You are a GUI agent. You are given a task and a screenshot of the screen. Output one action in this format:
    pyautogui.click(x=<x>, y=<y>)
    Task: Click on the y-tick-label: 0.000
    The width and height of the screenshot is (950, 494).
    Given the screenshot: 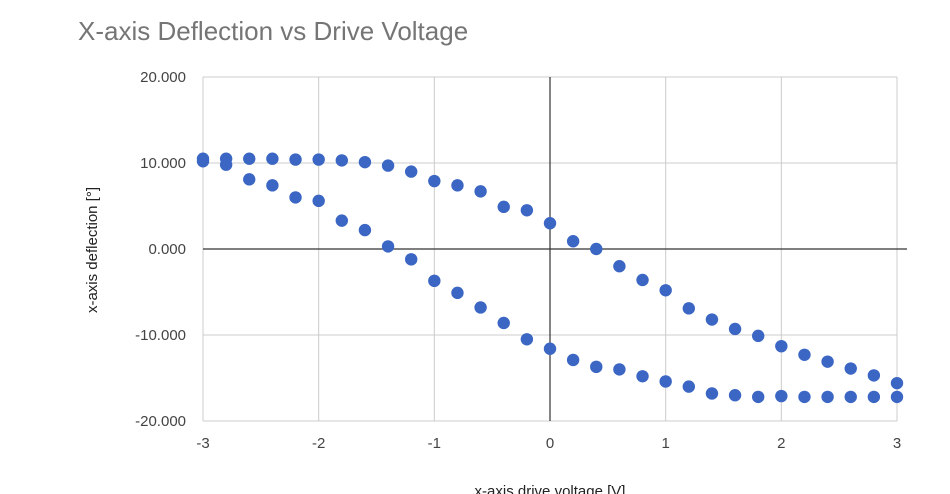 What is the action you would take?
    pyautogui.click(x=167, y=249)
    